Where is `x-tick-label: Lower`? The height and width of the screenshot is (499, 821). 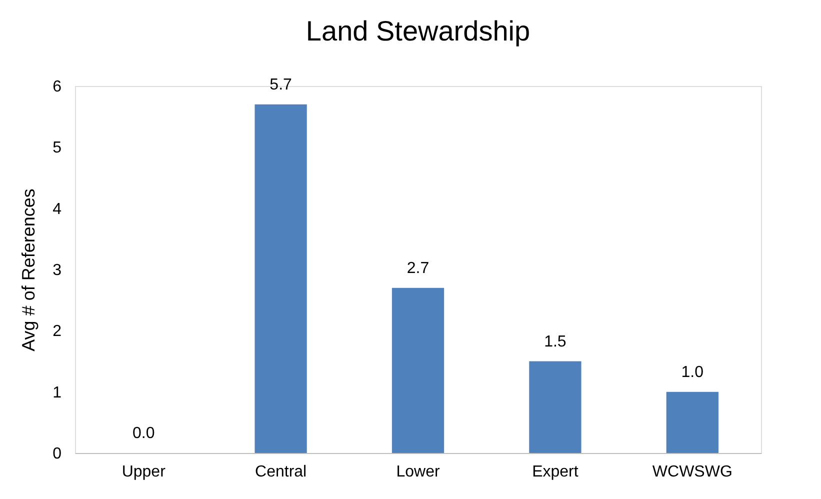 x-tick-label: Lower is located at coordinates (418, 472).